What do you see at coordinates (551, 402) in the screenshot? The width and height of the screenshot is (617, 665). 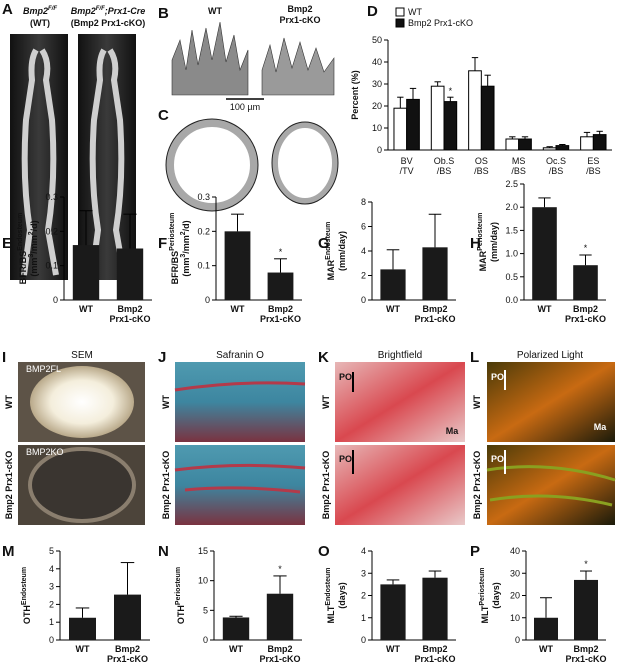 I see `polarized-image` at bounding box center [551, 402].